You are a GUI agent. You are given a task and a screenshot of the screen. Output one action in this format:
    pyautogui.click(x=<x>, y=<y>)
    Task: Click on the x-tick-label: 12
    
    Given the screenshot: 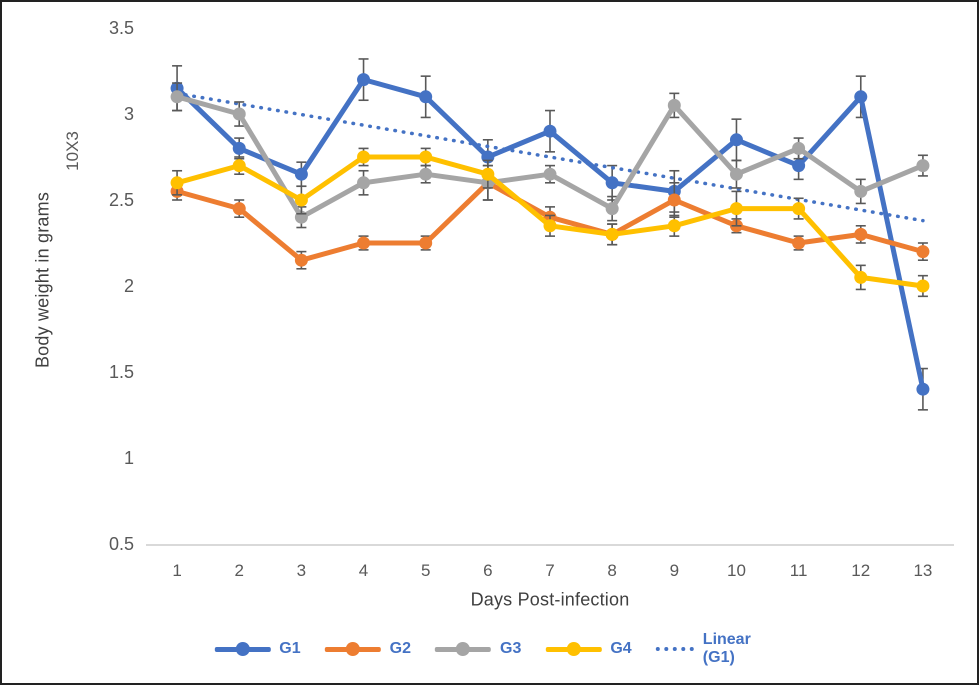 What is the action you would take?
    pyautogui.click(x=860, y=570)
    